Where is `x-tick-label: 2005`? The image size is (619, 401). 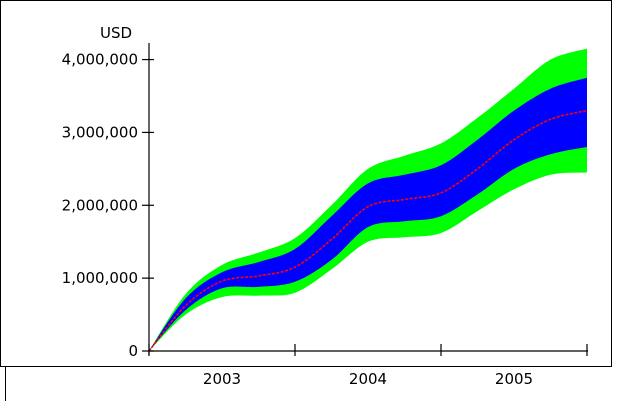
x-tick-label: 2005 is located at coordinates (514, 379).